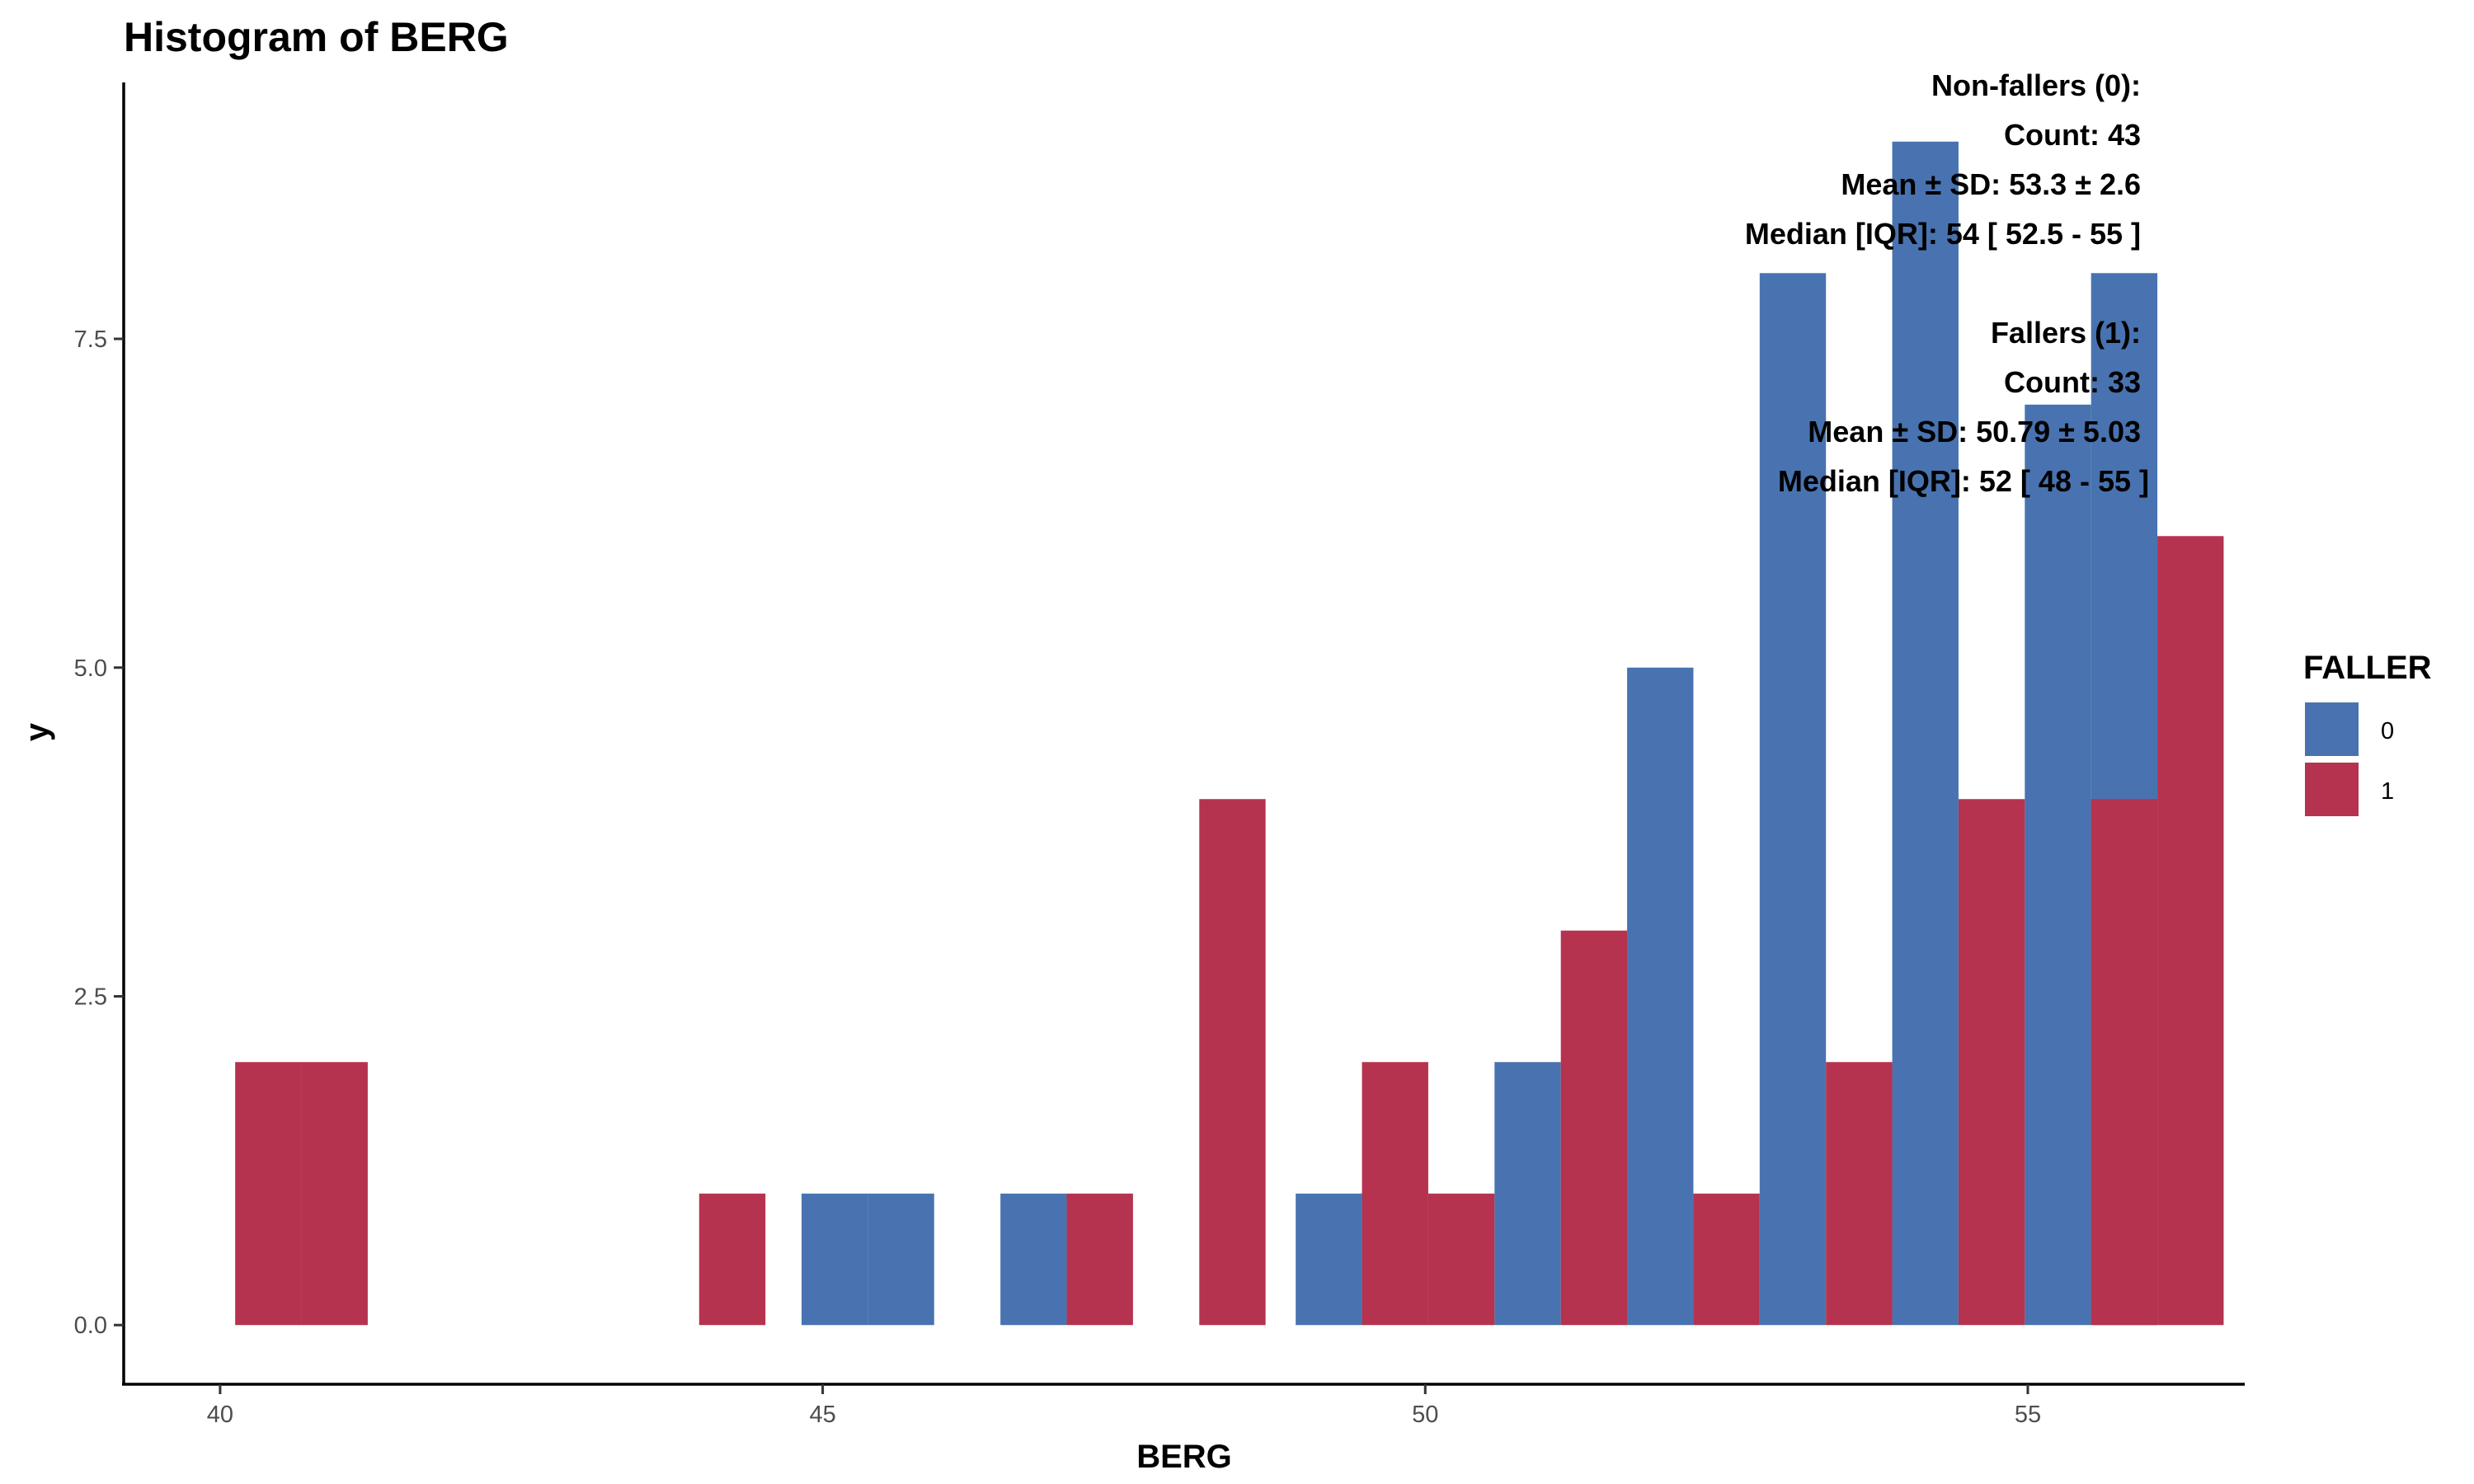 This screenshot has height=1484, width=2474. I want to click on chart-title: Histogram of BERG, so click(316, 37).